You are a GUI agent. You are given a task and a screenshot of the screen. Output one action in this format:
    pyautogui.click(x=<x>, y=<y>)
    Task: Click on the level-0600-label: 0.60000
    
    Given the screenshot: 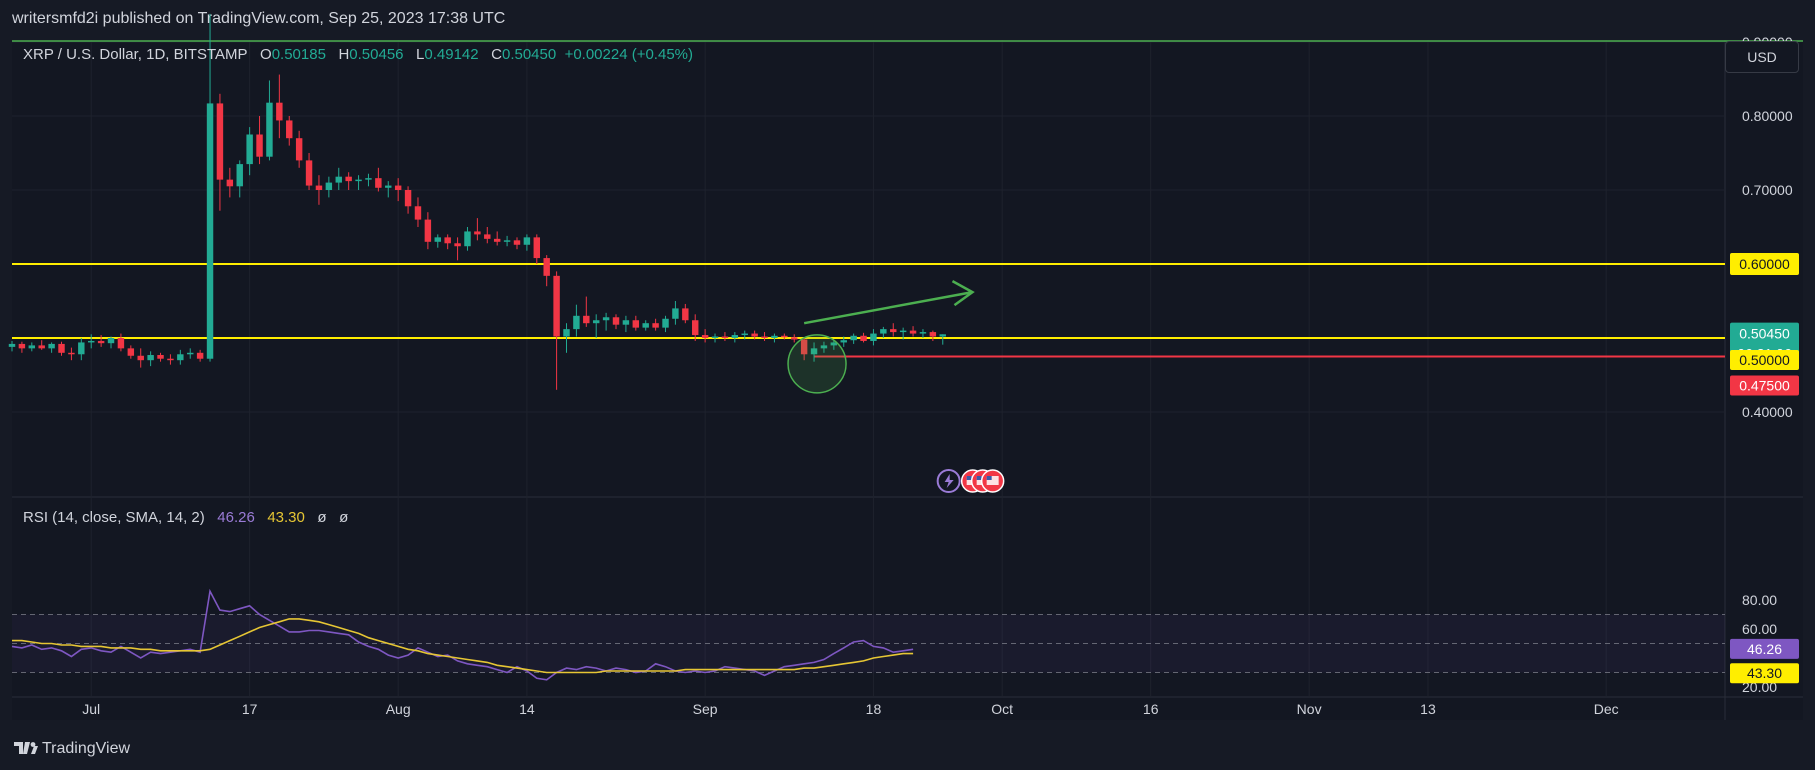 What is the action you would take?
    pyautogui.click(x=1764, y=264)
    